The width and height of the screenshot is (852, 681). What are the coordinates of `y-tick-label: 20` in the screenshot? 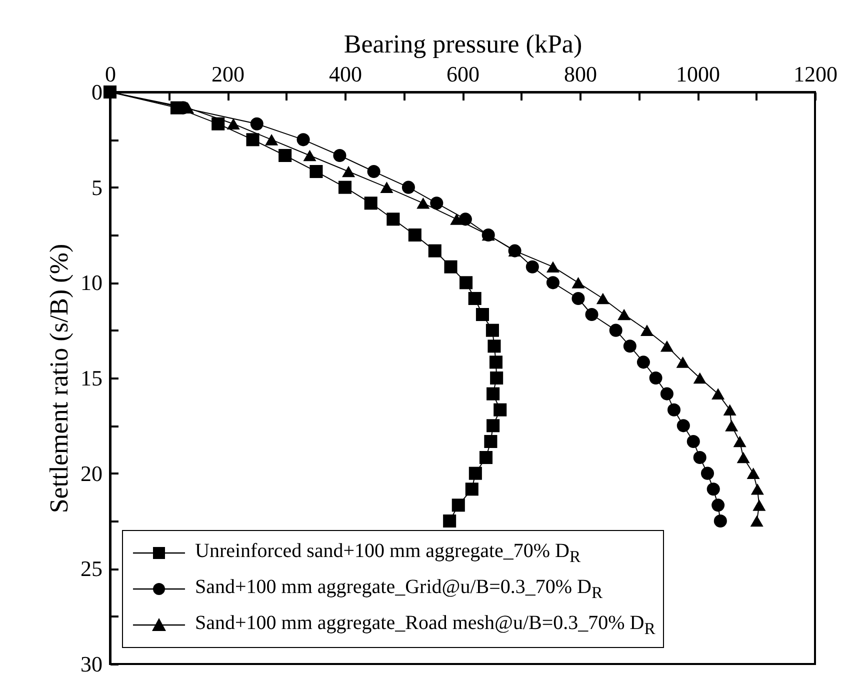 It's located at (91, 473).